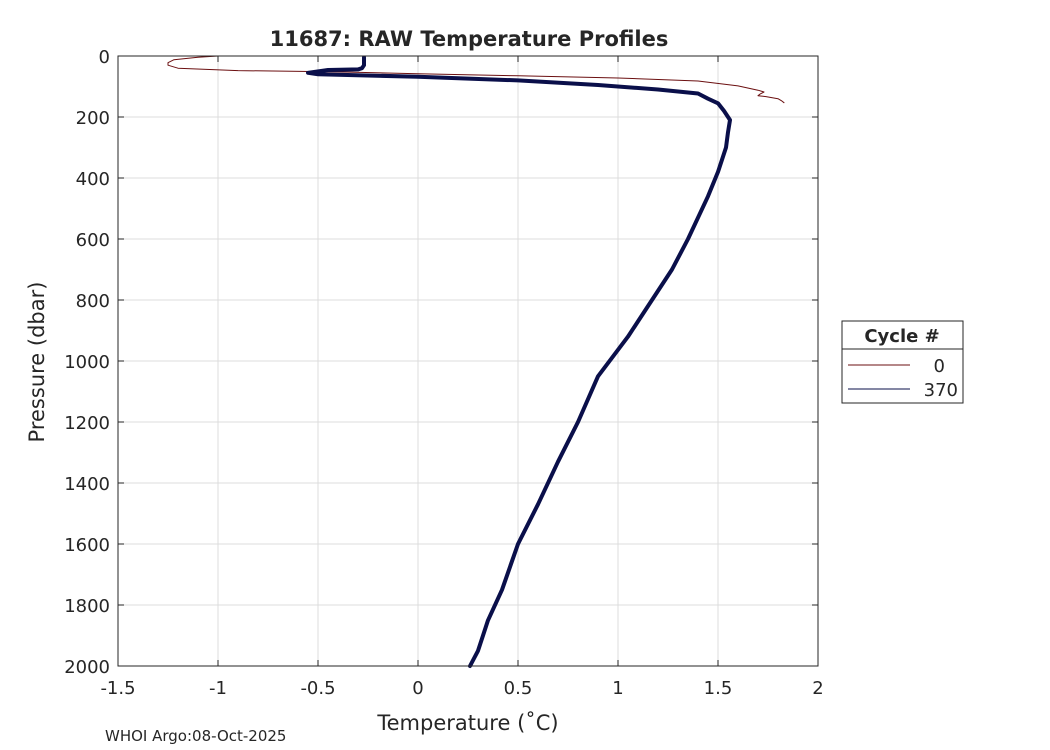 The image size is (1050, 750). Describe the element at coordinates (37, 362) in the screenshot. I see `y-axis-label: Pressure (dbar)` at that location.